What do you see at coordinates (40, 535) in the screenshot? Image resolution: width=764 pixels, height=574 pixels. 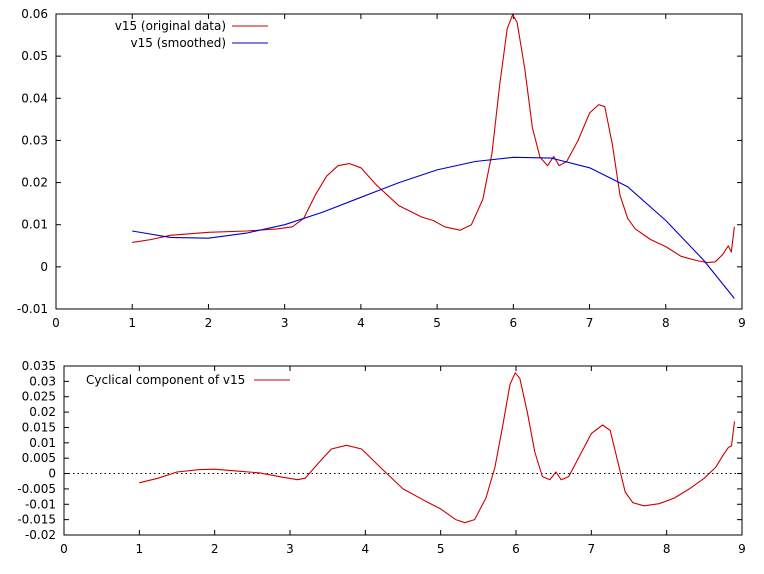 I see `y-tick-label: -0.02` at bounding box center [40, 535].